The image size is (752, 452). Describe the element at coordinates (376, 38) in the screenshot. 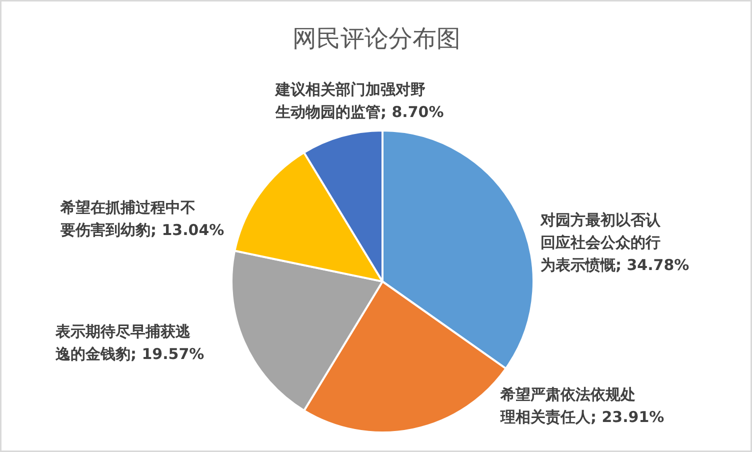

I see `chart-title: 网民评论分布图` at that location.